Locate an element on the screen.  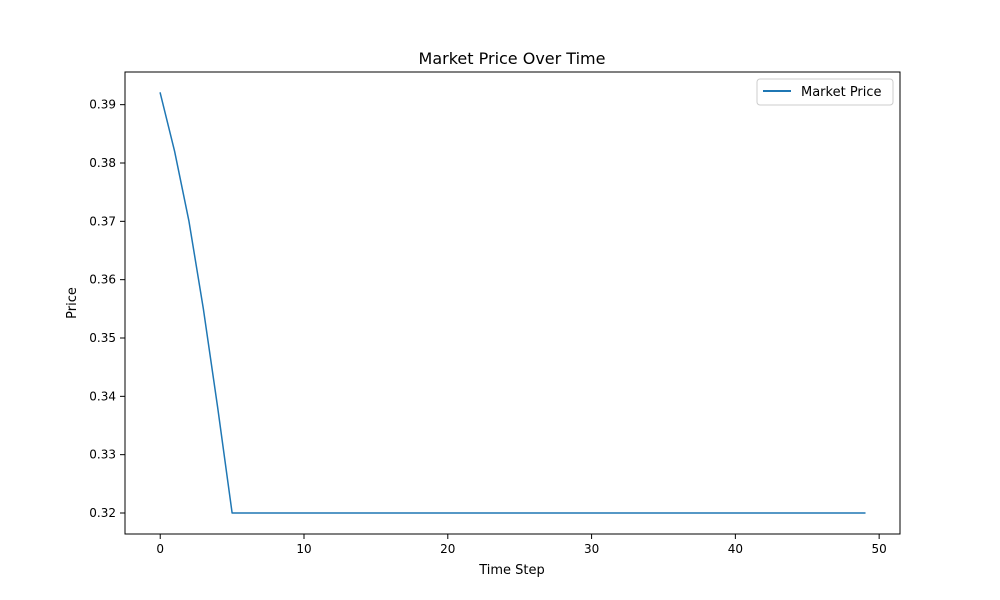
x-tick-label: 10 is located at coordinates (303, 549).